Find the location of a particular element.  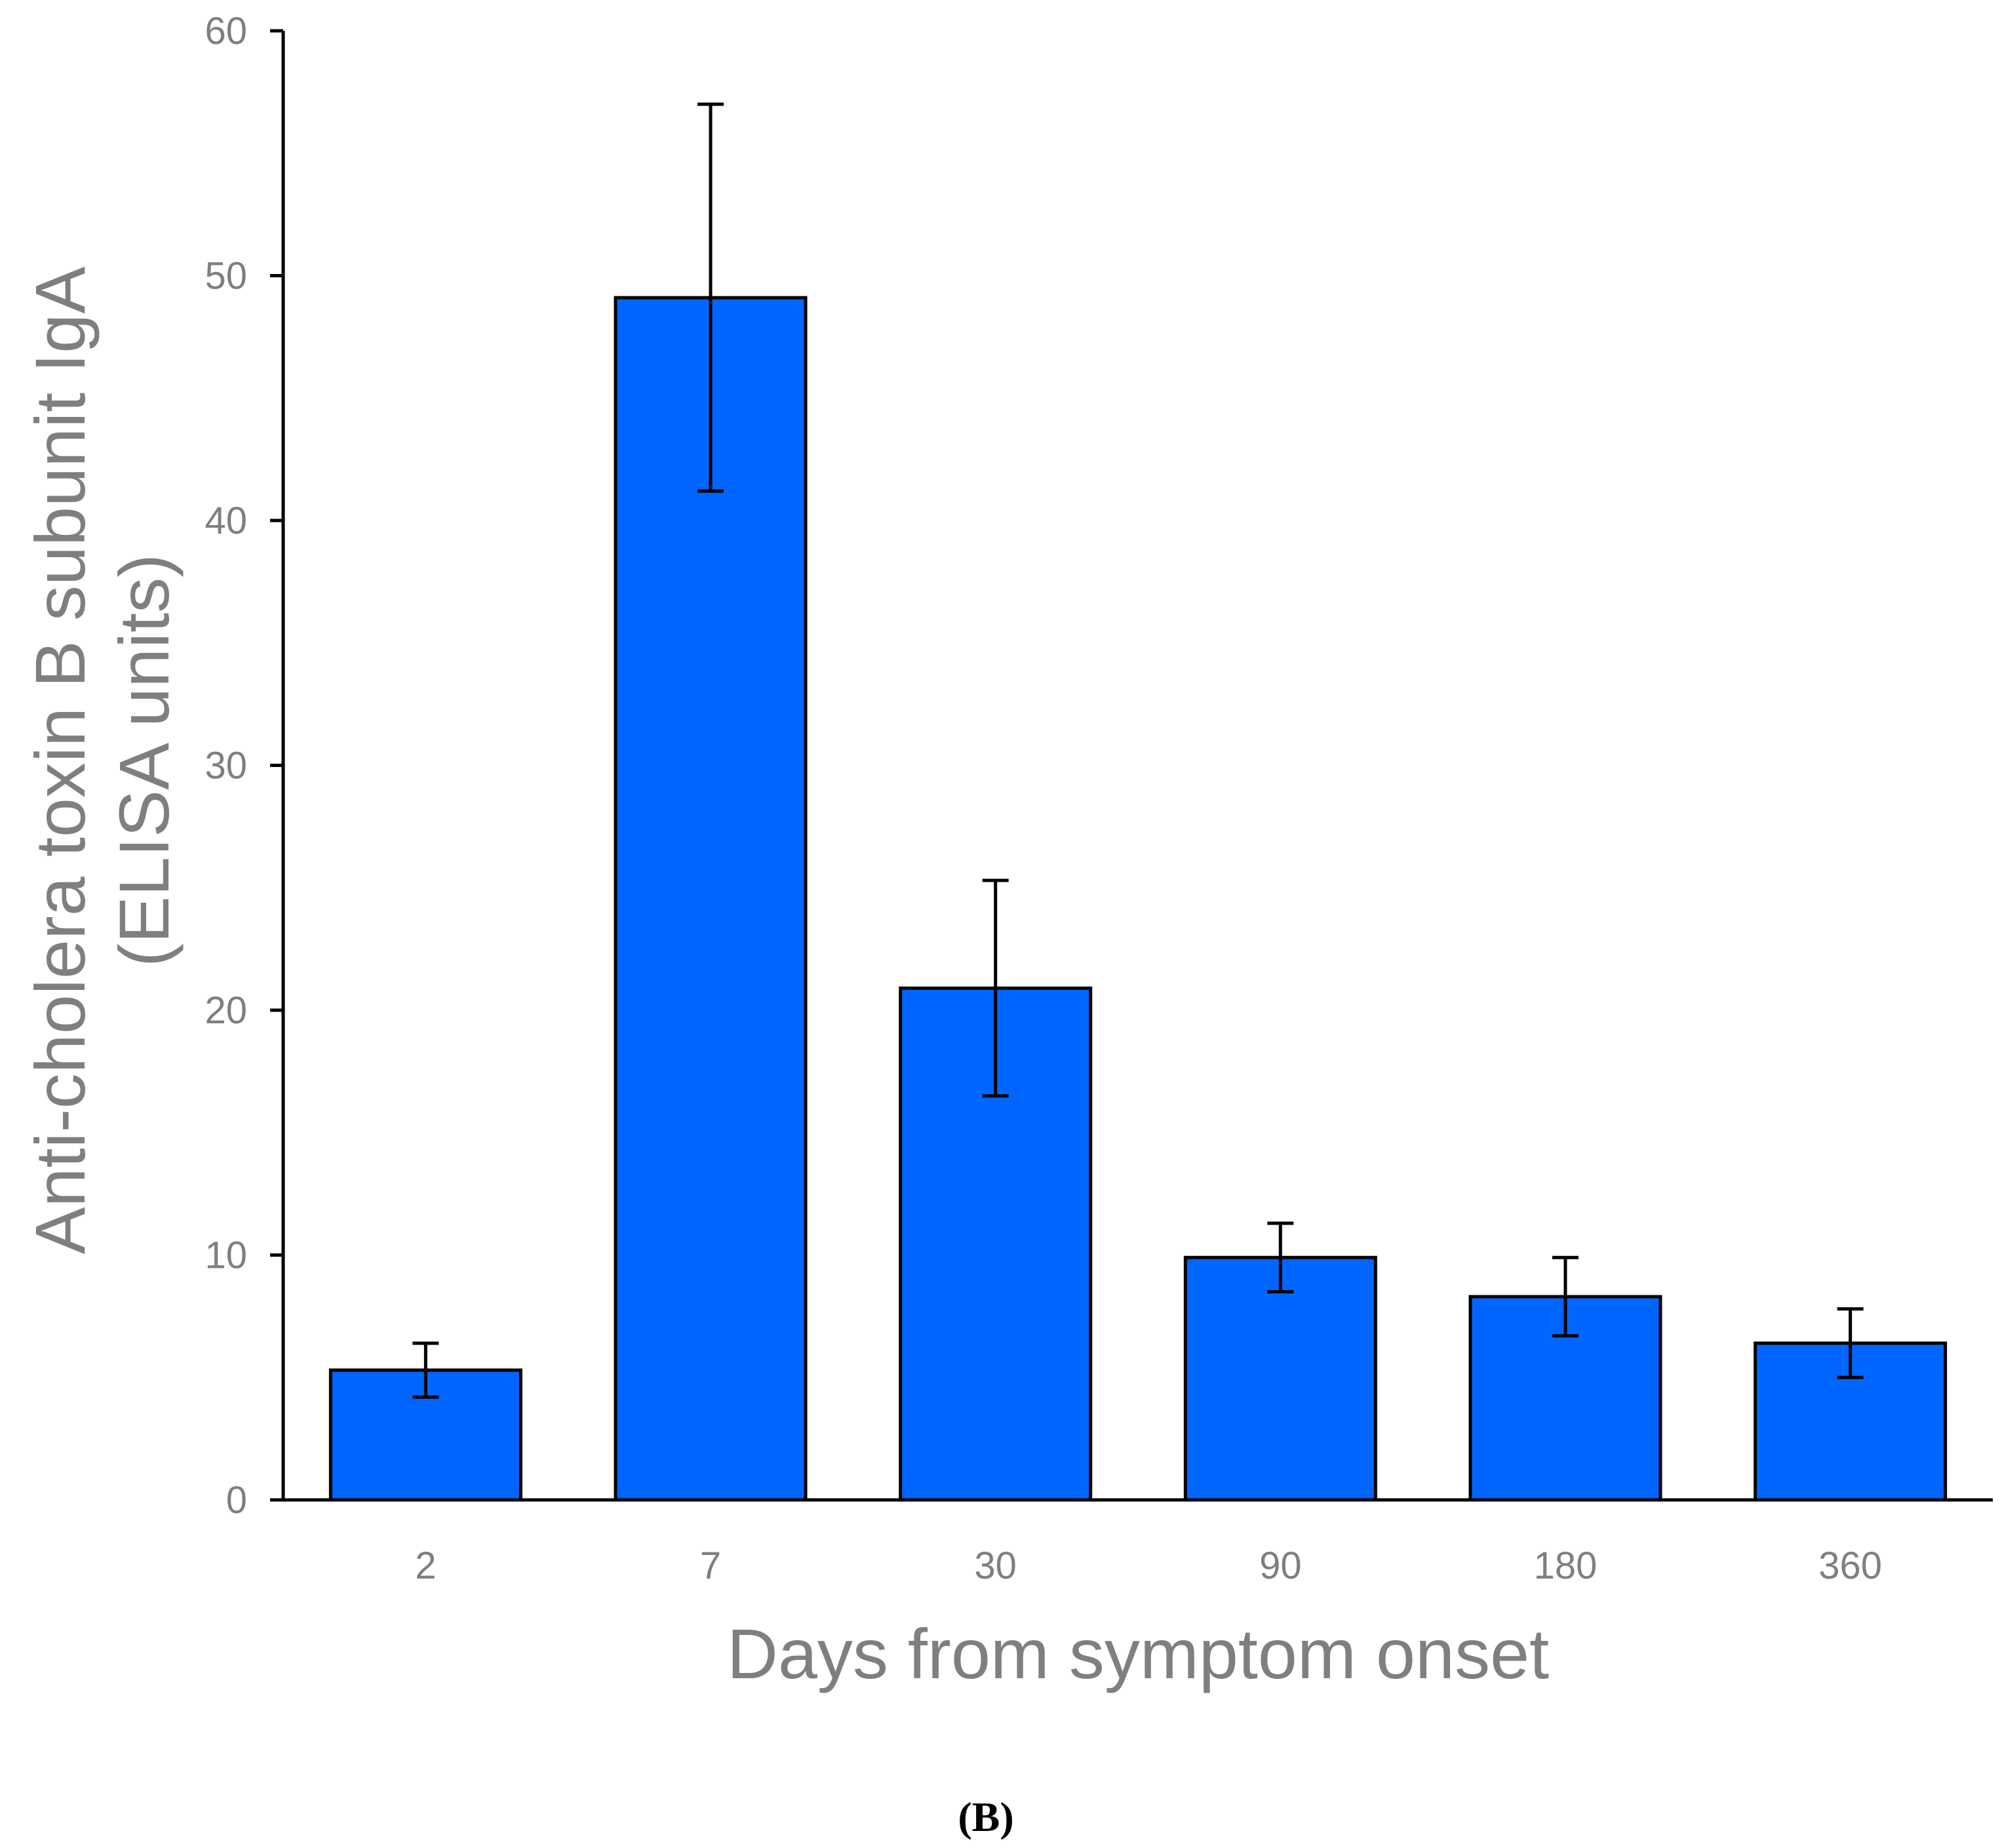

x-tick-label-2: 2 is located at coordinates (426, 1565).